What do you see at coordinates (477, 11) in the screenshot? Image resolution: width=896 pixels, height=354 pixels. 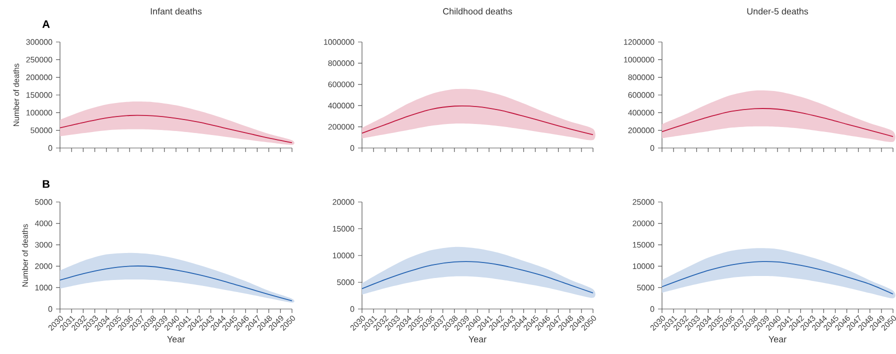 I see `chart-title: Childhood deaths` at bounding box center [477, 11].